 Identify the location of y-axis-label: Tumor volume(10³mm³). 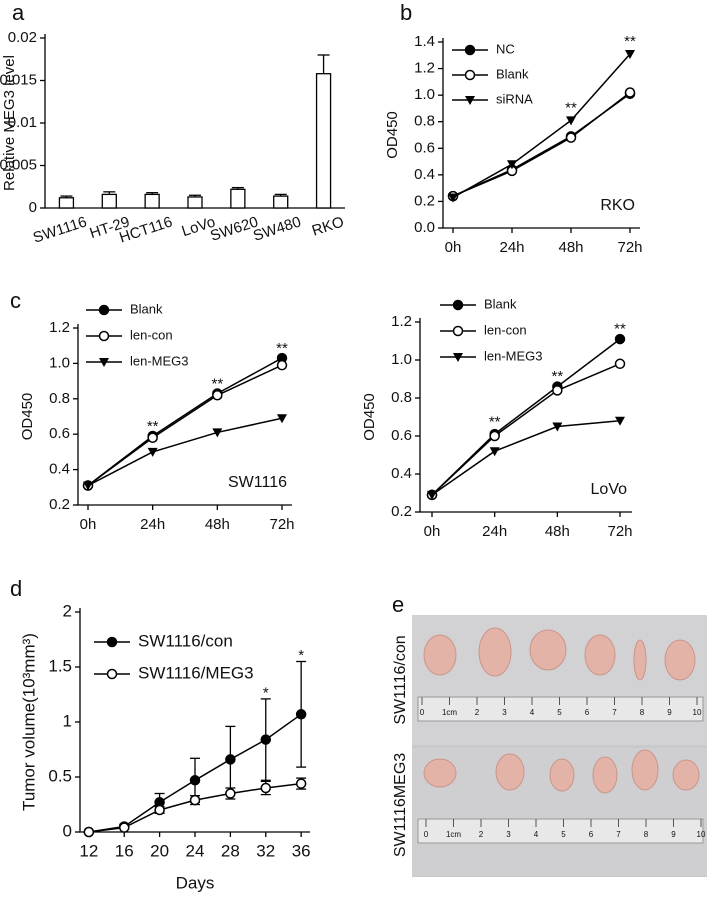
(28, 722).